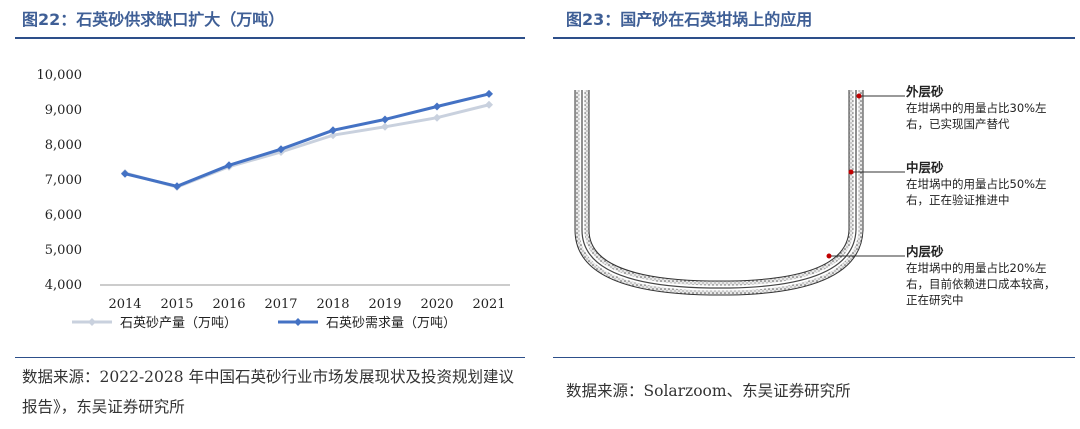 This screenshot has width=1080, height=429. I want to click on crucible-diagram, so click(739, 193).